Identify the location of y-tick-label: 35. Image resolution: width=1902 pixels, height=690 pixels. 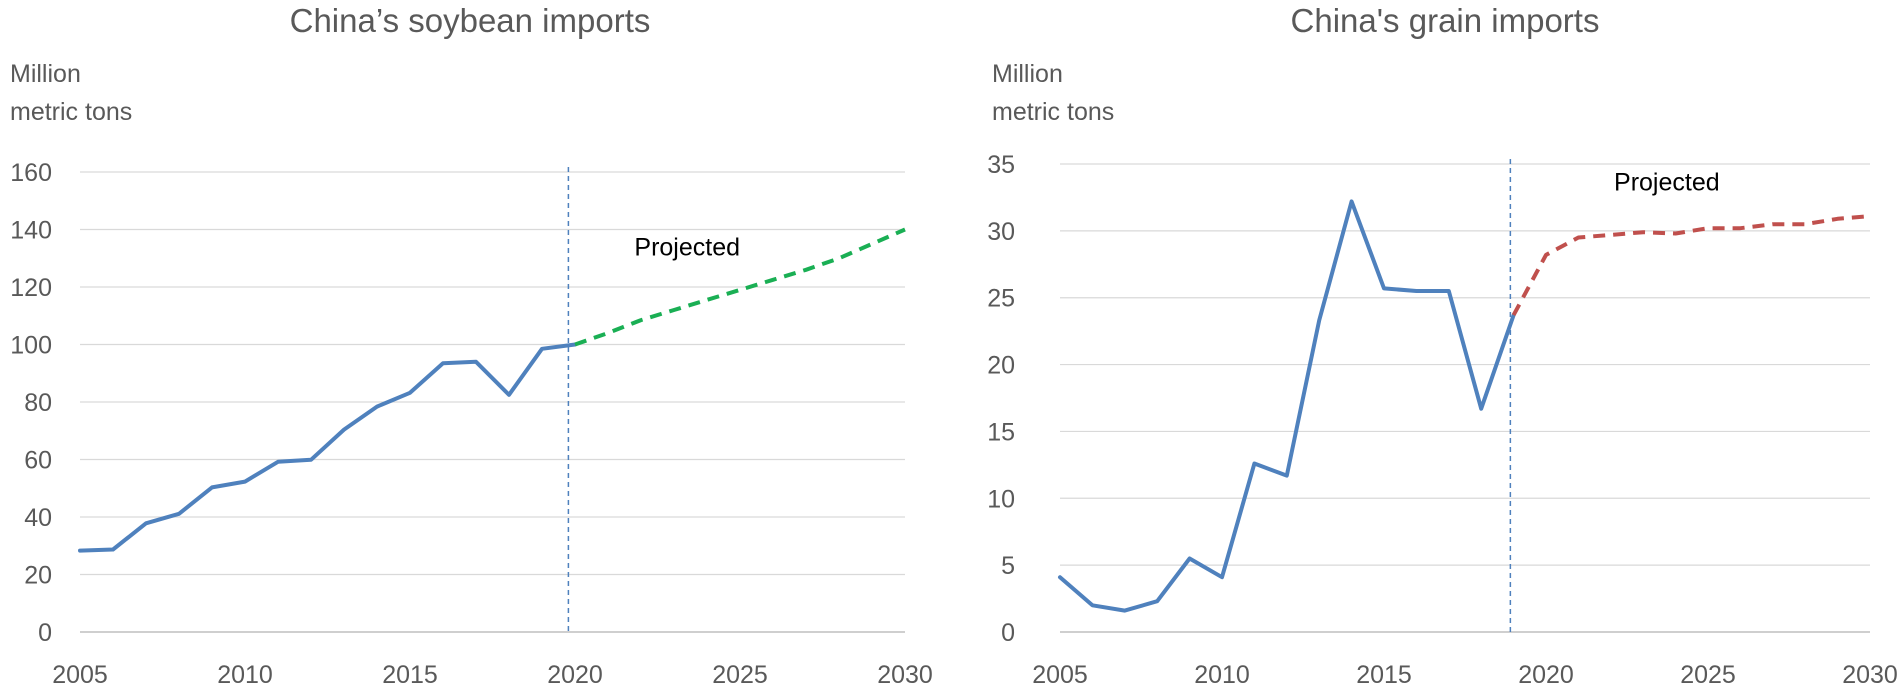
(1001, 165).